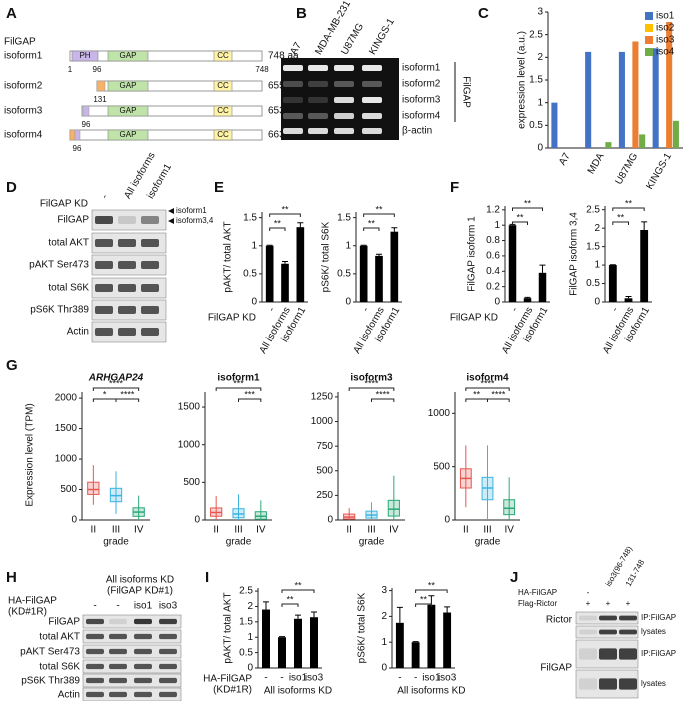 The width and height of the screenshot is (685, 701). What do you see at coordinates (223, 56) in the screenshot?
I see `domain` at bounding box center [223, 56].